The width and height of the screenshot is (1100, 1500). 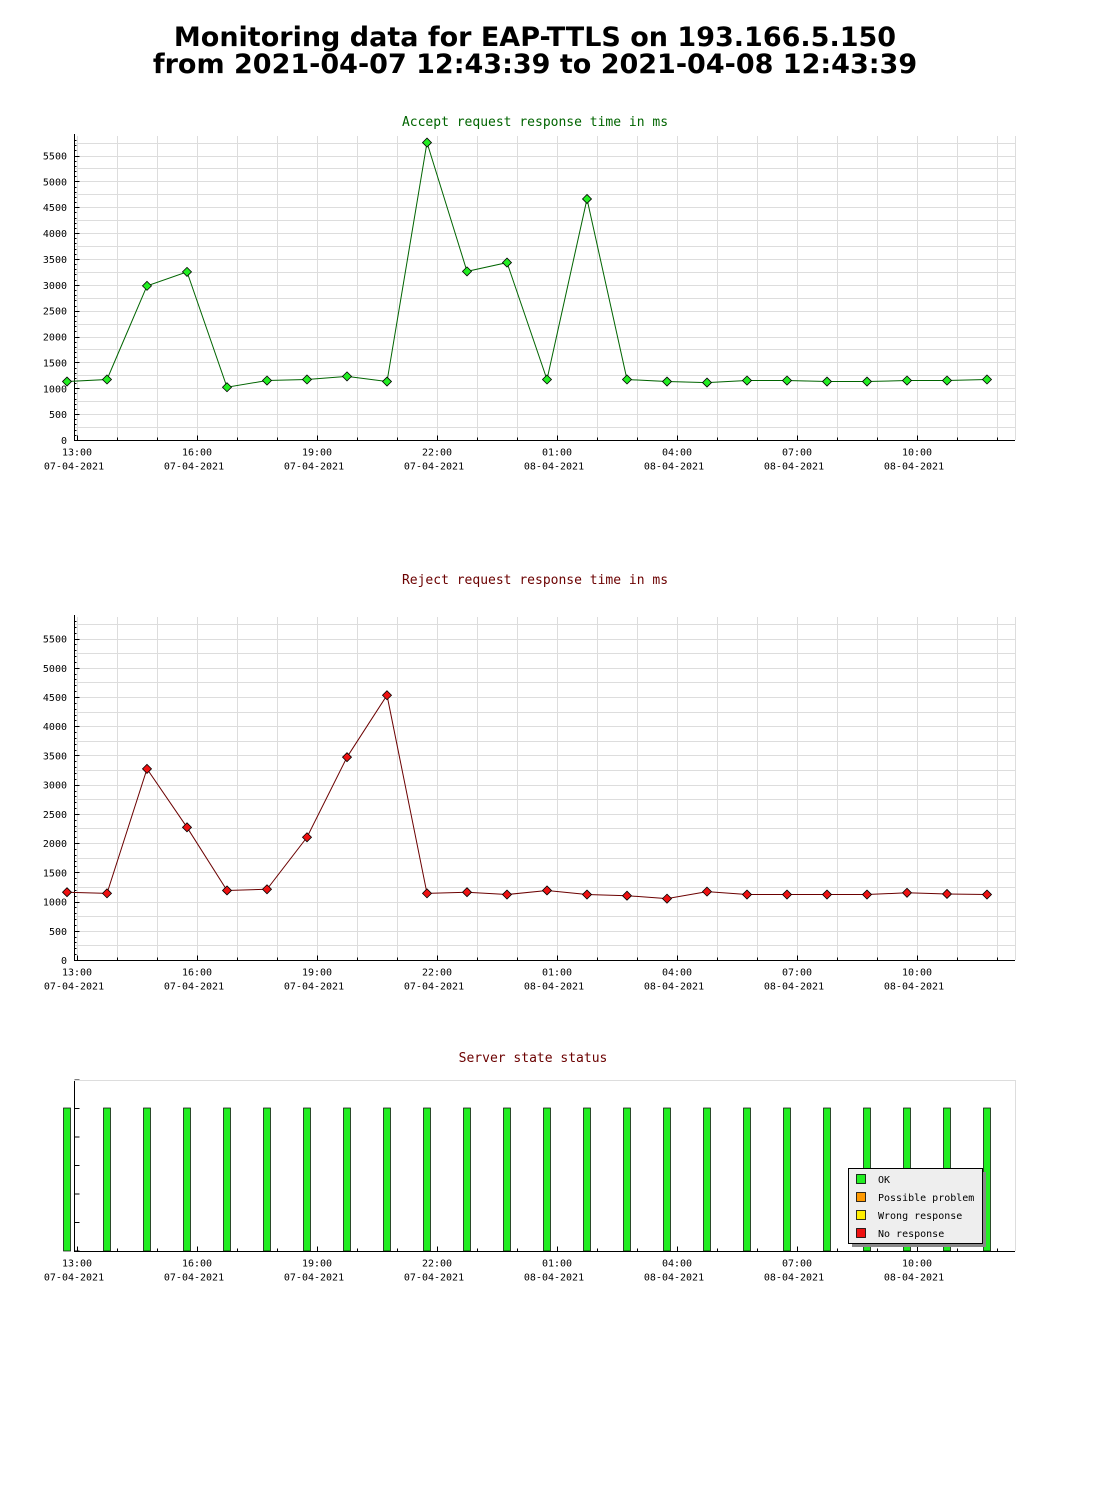 What do you see at coordinates (911, 1234) in the screenshot?
I see `legend-label: No response` at bounding box center [911, 1234].